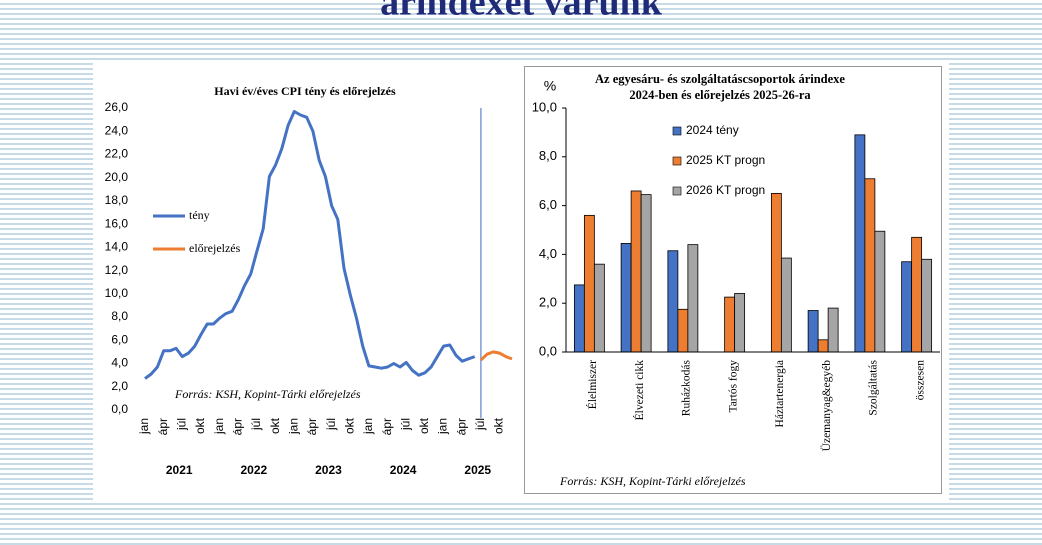  Describe the element at coordinates (117, 107) in the screenshot. I see `y-tick-label: 26,0` at that location.